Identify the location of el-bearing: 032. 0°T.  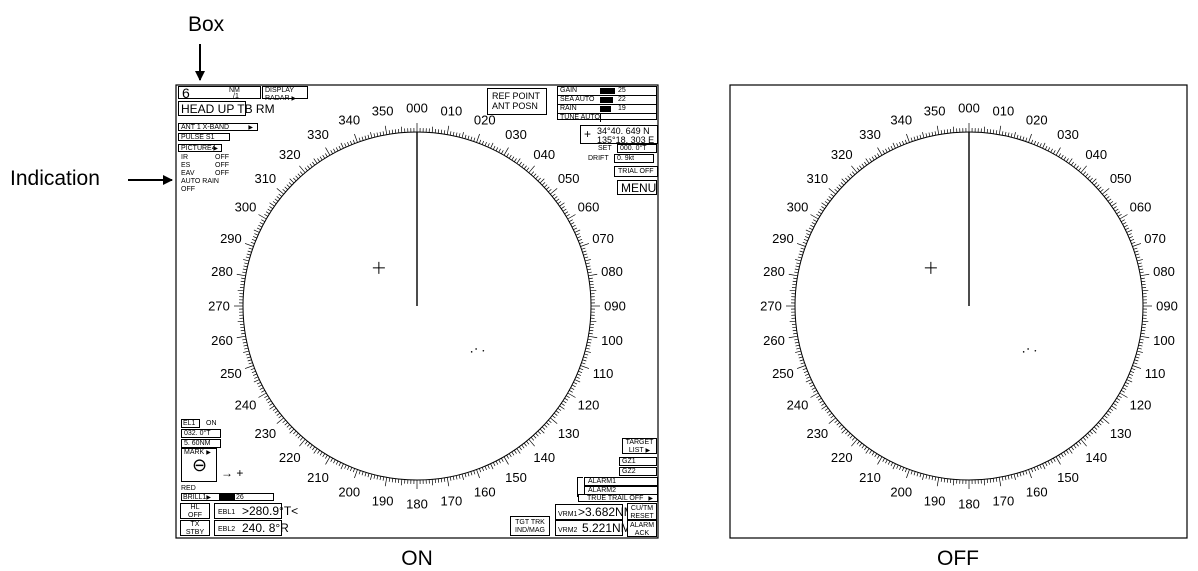
(201, 433).